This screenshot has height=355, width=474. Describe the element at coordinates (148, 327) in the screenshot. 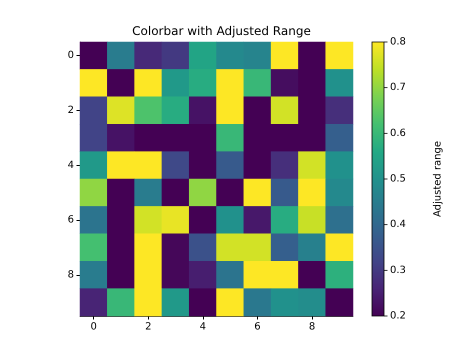

I see `x-tick-label: 2` at that location.